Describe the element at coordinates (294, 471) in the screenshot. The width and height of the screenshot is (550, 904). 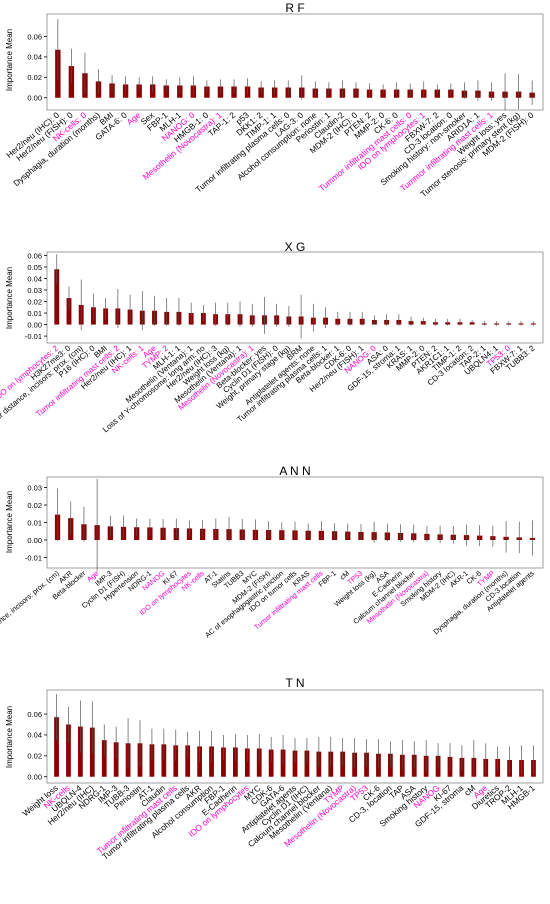
I see `chart-title: A N N` at that location.